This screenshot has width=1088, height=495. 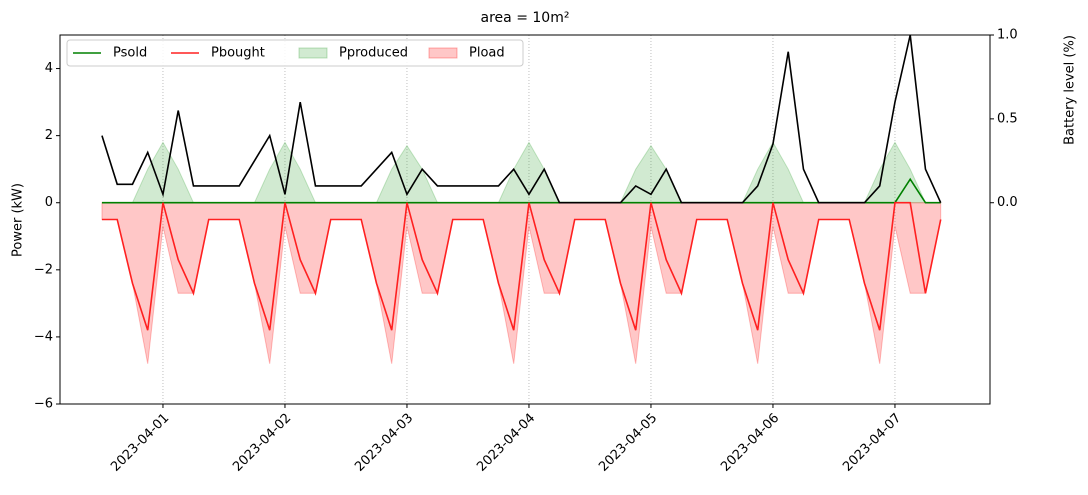 I want to click on chart-title: area = 10m², so click(x=525, y=18).